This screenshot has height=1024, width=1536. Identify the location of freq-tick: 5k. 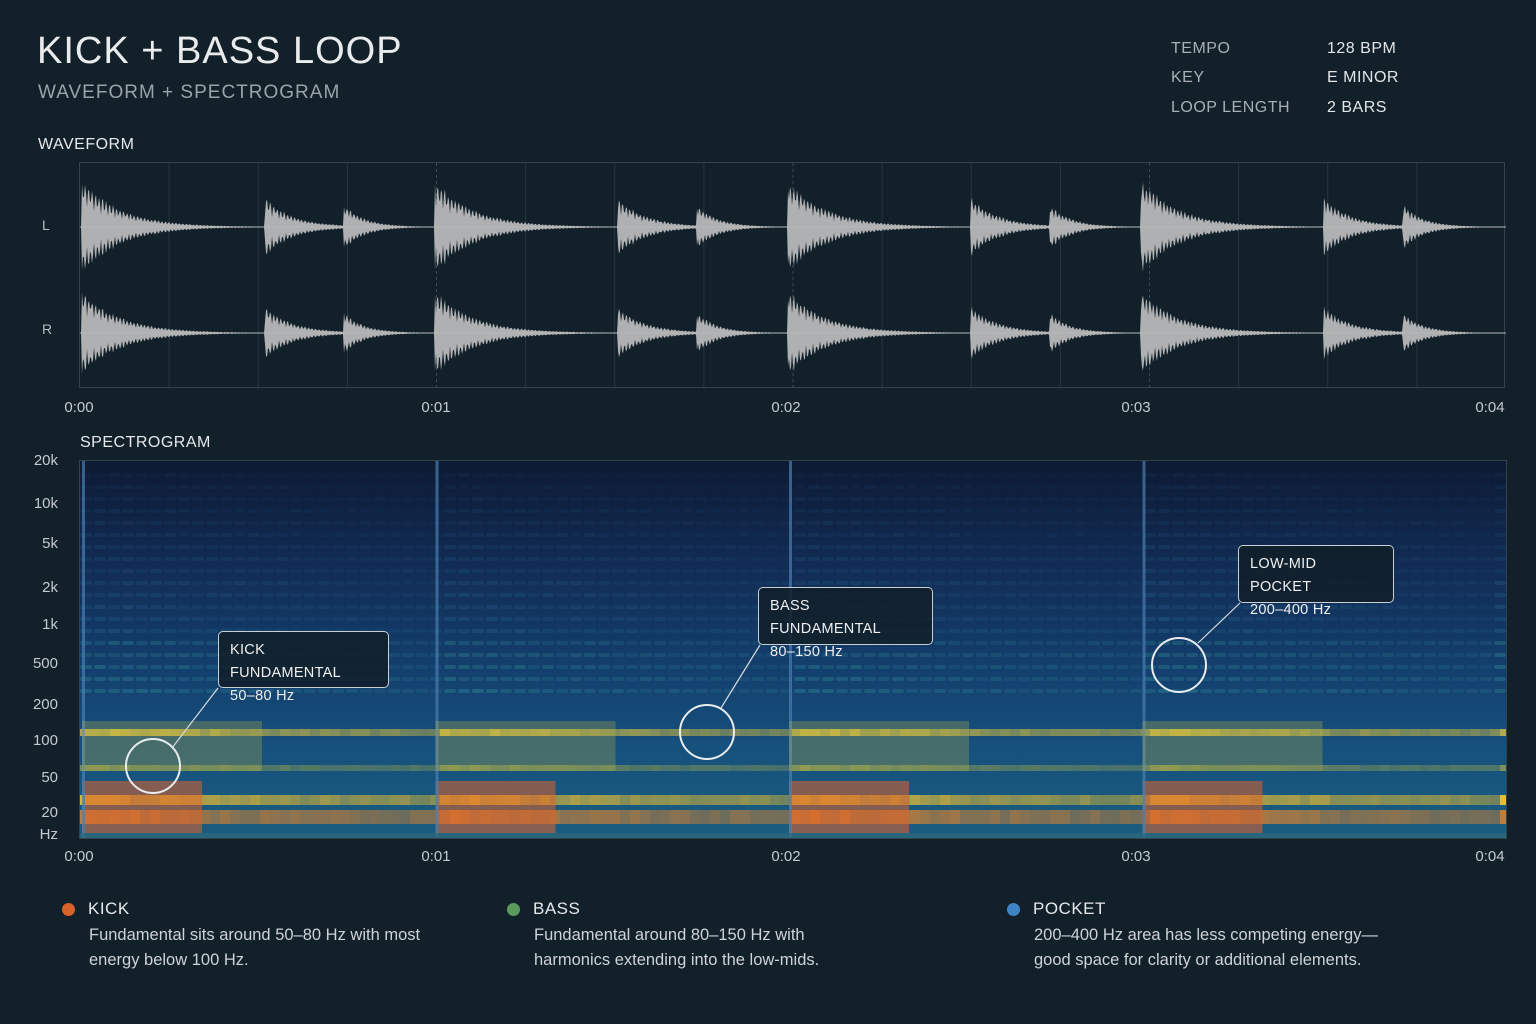
(50, 543).